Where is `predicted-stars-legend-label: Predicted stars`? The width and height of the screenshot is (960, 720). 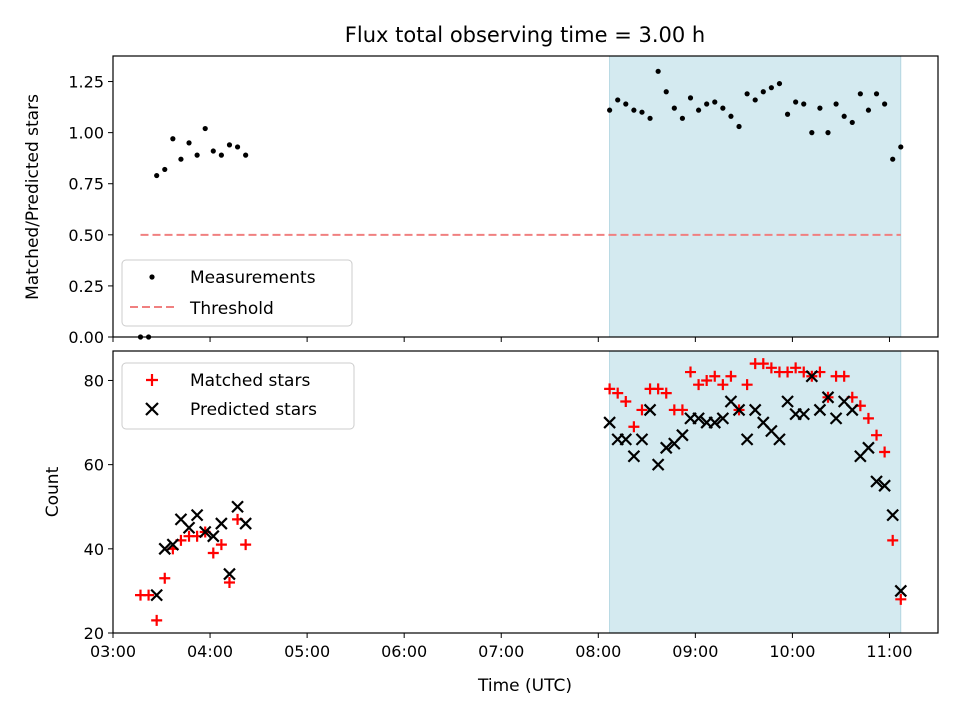
predicted-stars-legend-label: Predicted stars is located at coordinates (253, 410).